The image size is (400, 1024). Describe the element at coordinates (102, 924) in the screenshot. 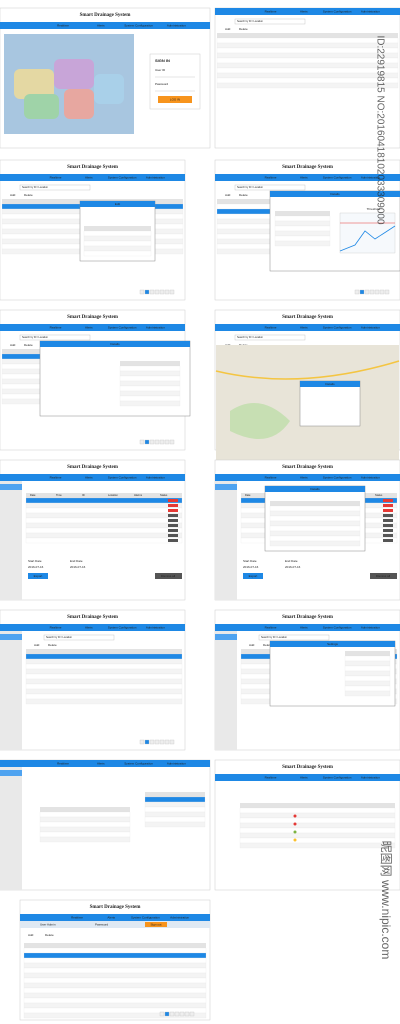

I see `tab: Password` at that location.